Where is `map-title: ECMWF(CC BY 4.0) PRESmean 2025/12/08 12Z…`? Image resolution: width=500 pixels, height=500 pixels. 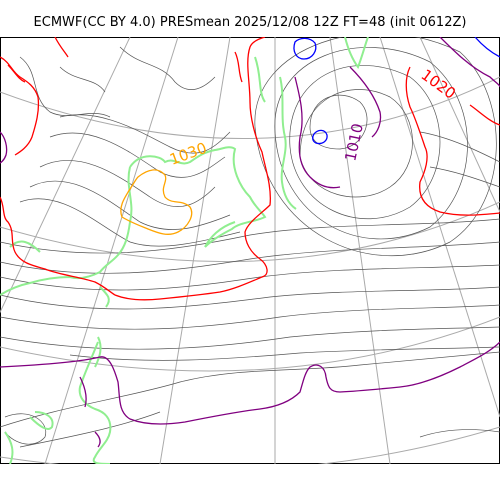
map-title: ECMWF(CC BY 4.0) PRESmean 2025/12/08 12Z… is located at coordinates (250, 22).